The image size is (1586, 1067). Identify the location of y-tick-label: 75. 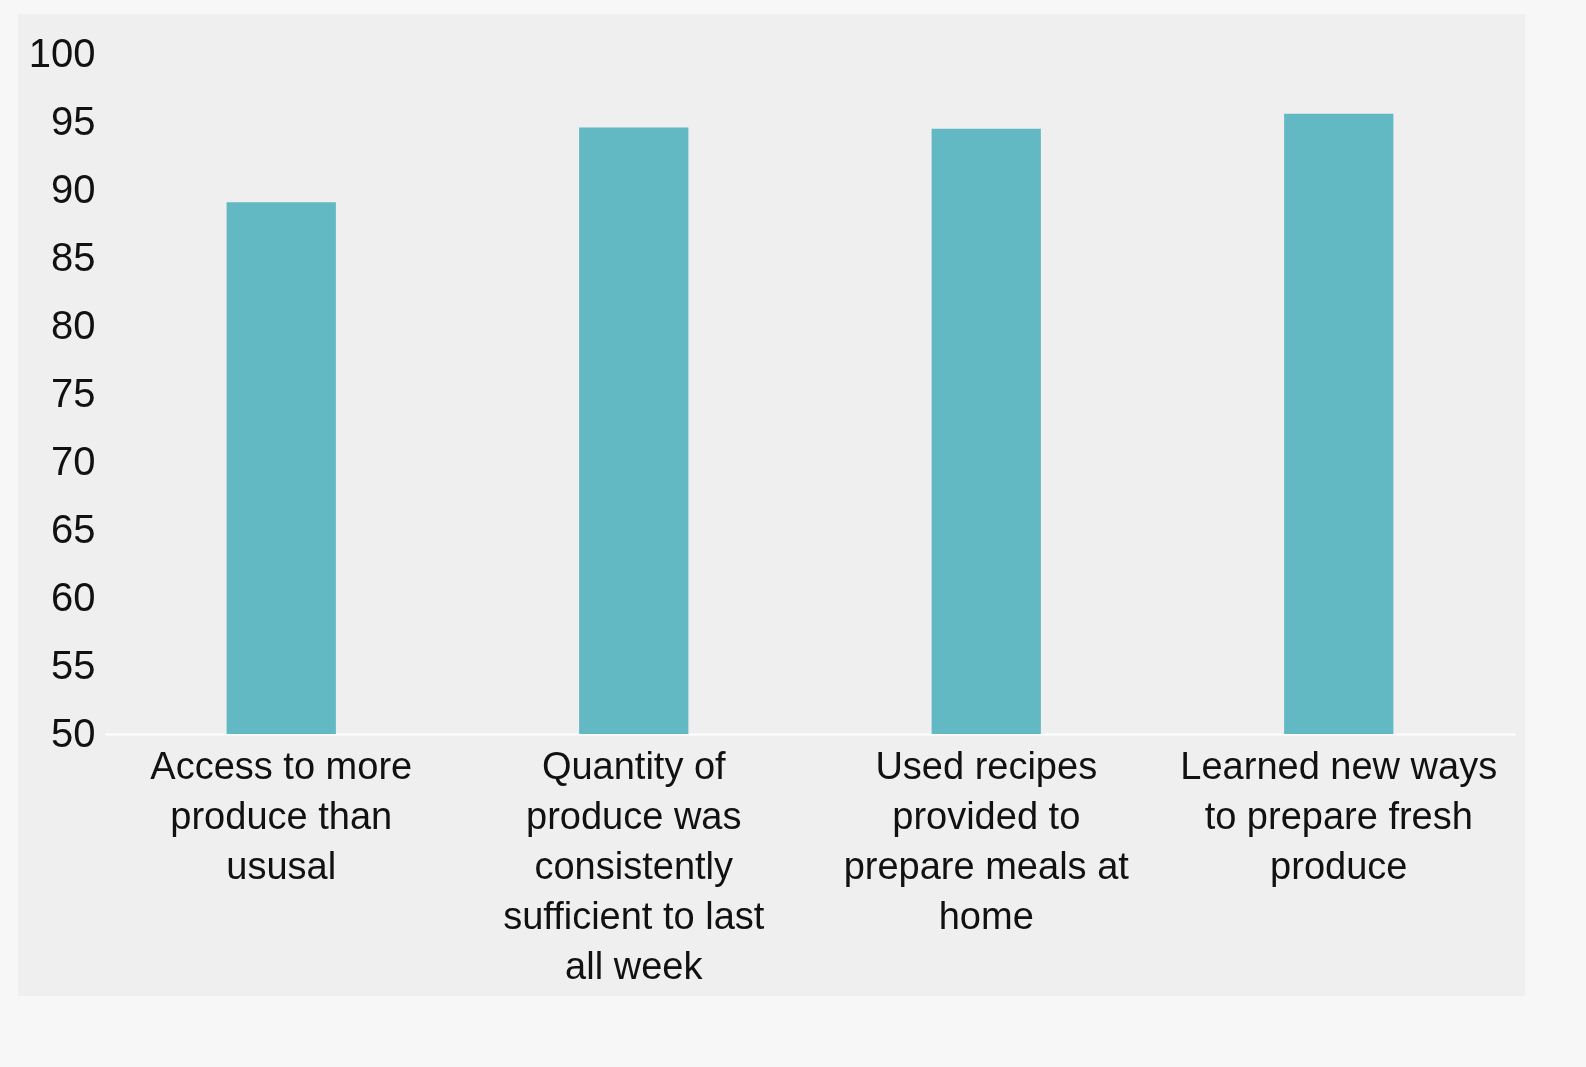
(73, 392).